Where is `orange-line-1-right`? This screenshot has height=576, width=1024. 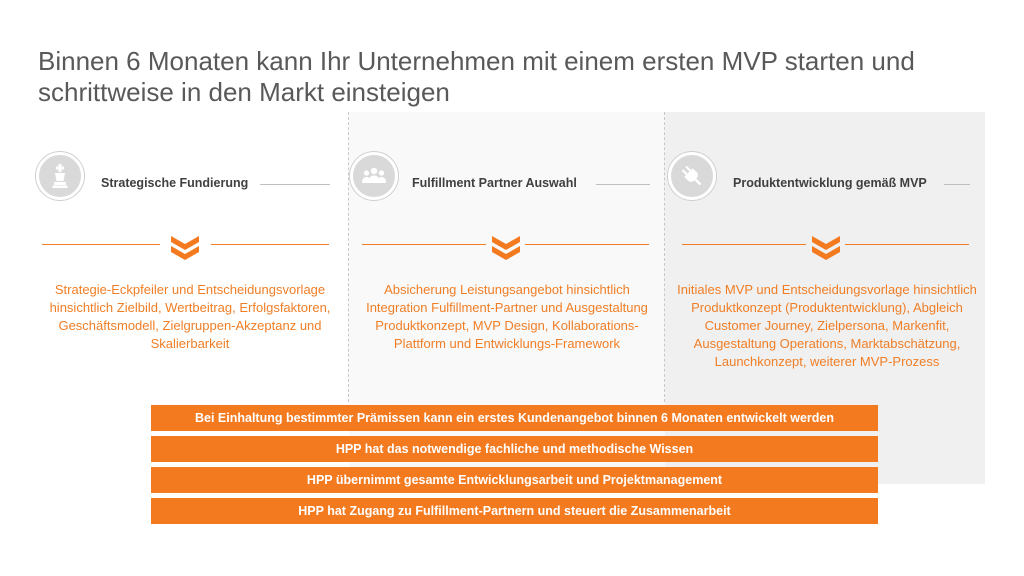
orange-line-1-right is located at coordinates (270, 244).